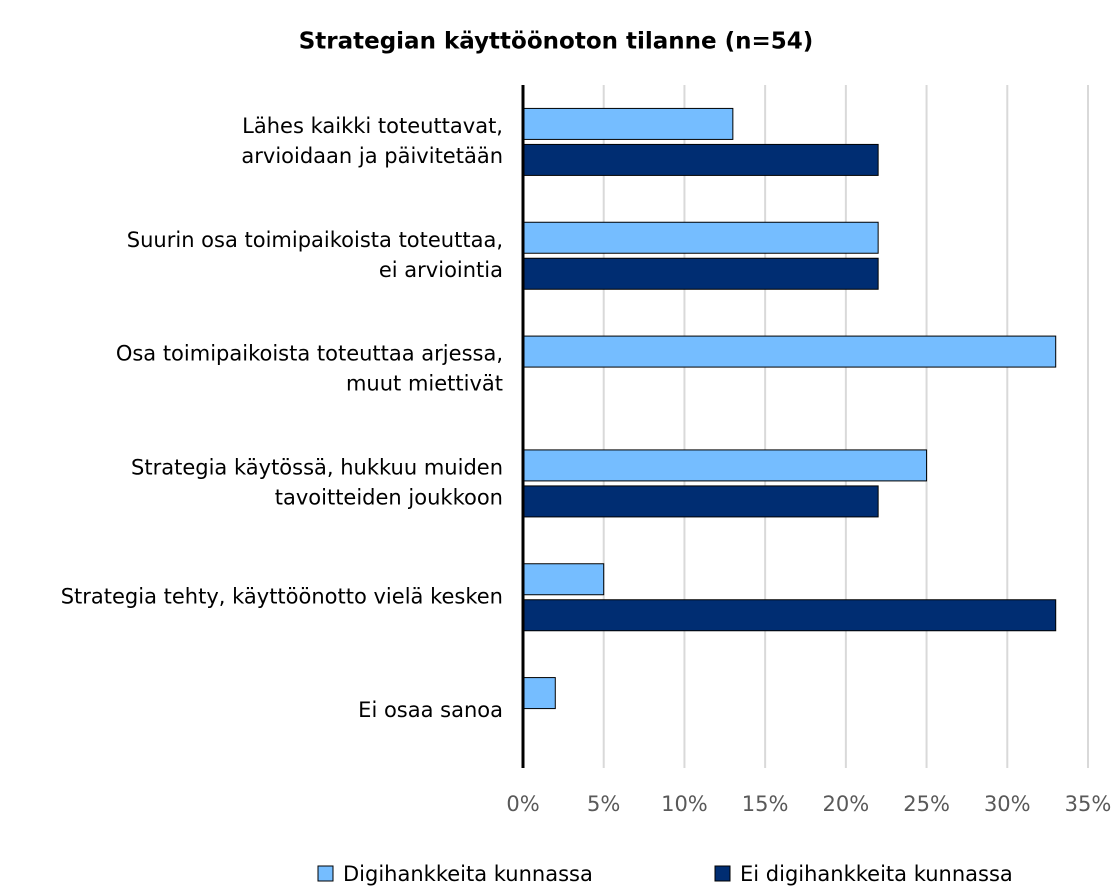 This screenshot has width=1112, height=889. What do you see at coordinates (315, 240) in the screenshot?
I see `y-tick-label: Suurin osa toimipaikoista toteuttaa,` at bounding box center [315, 240].